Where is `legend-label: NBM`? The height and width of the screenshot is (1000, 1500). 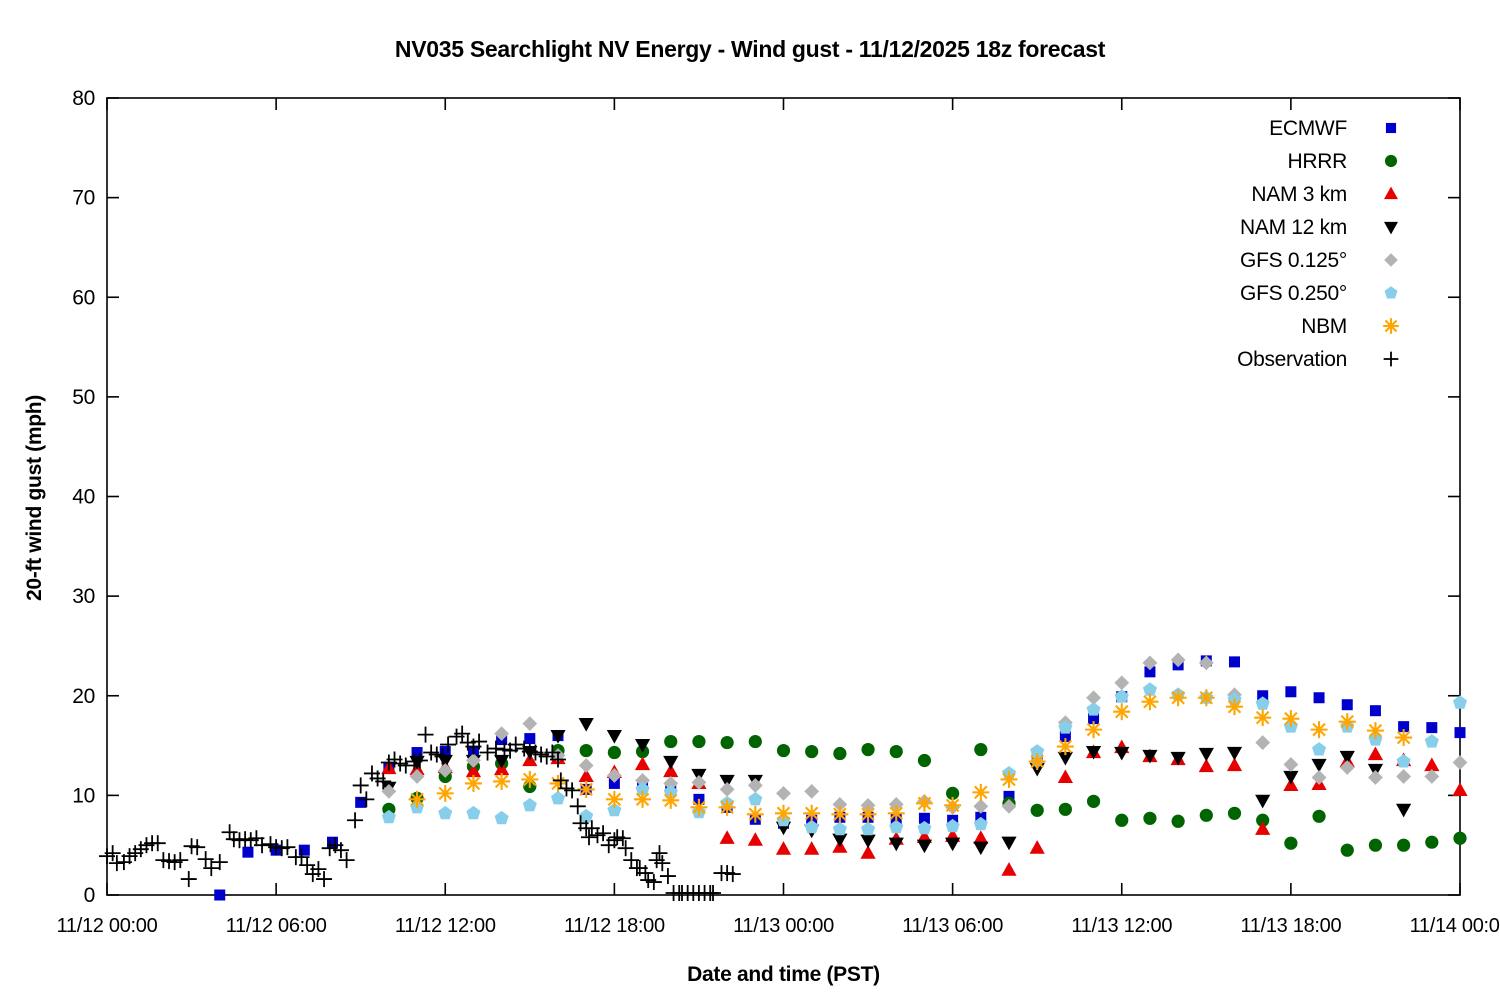
legend-label: NBM is located at coordinates (1324, 326).